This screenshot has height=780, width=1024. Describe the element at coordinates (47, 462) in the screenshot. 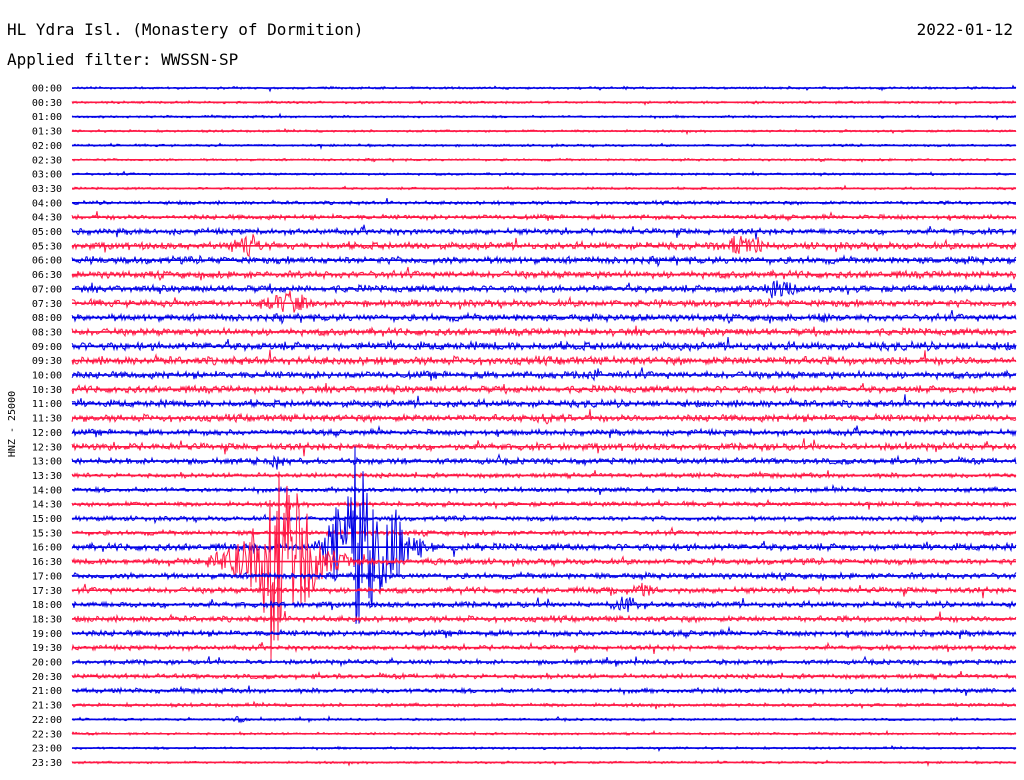

I see `row-label: 13:00` at that location.